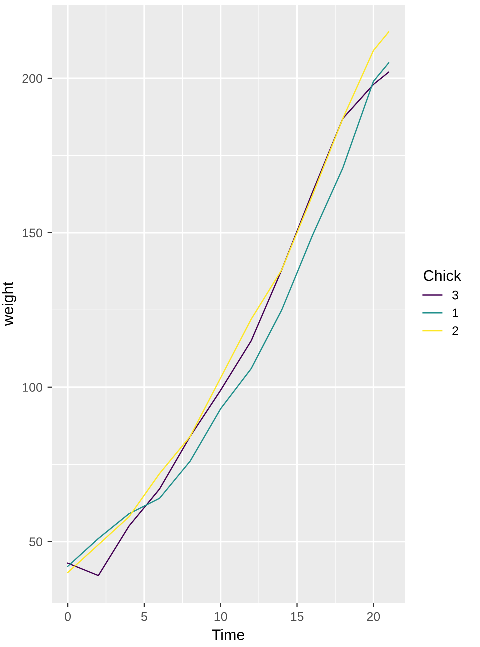  What do you see at coordinates (221, 617) in the screenshot?
I see `x-tick-label: 10` at bounding box center [221, 617].